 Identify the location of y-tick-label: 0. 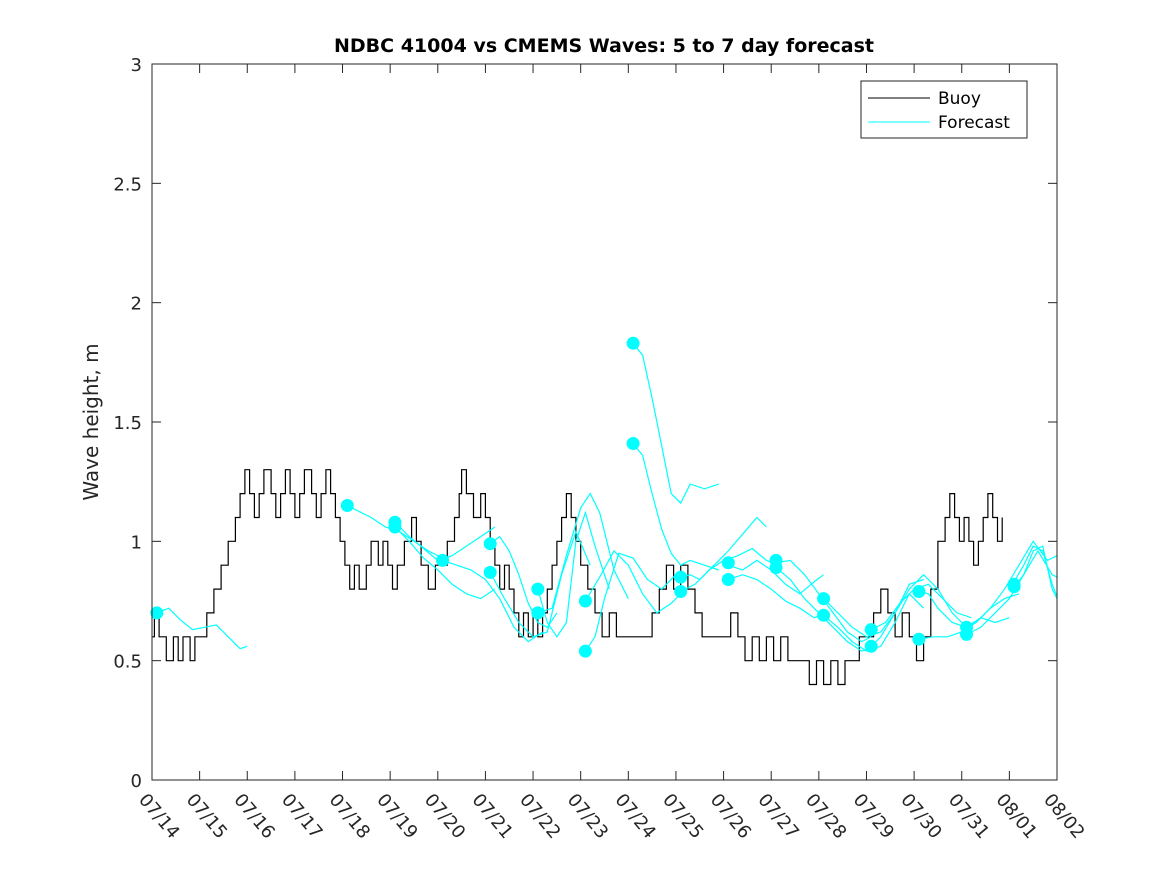
(136, 781).